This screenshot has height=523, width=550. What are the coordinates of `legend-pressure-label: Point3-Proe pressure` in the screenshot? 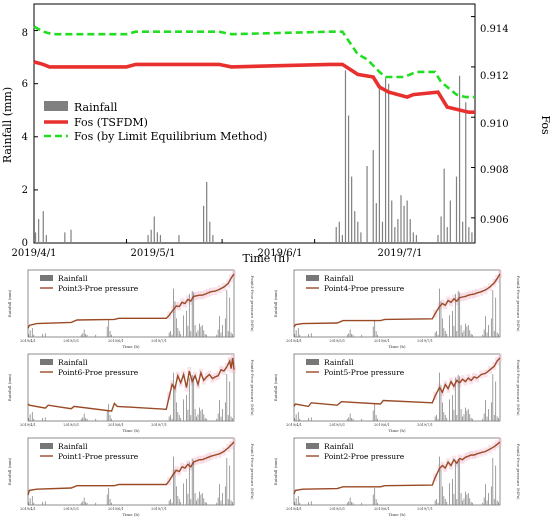 It's located at (98, 288).